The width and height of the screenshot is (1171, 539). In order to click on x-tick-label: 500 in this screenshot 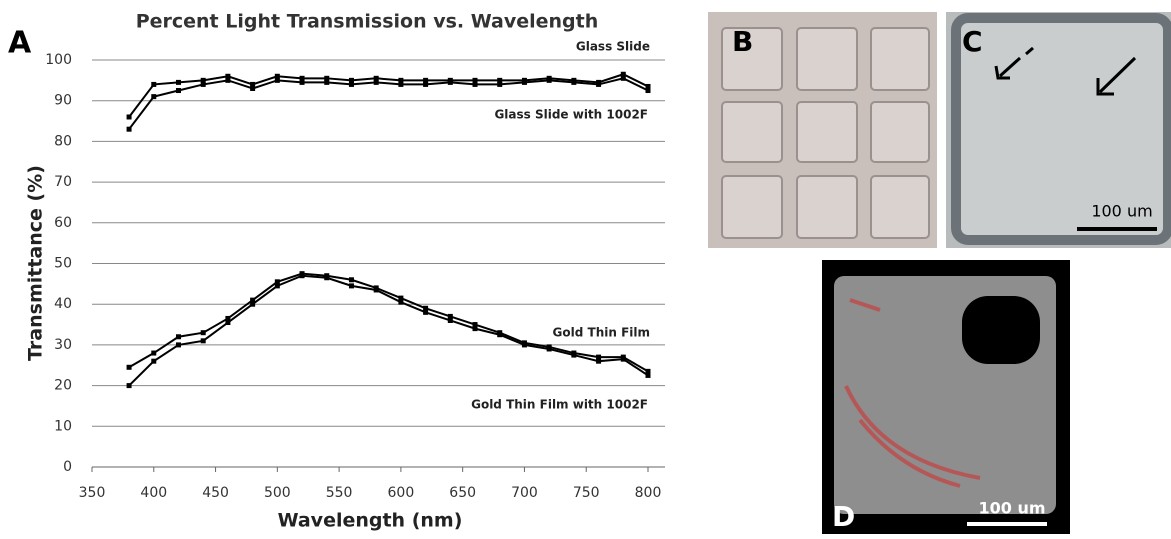, I will do `click(277, 493)`.